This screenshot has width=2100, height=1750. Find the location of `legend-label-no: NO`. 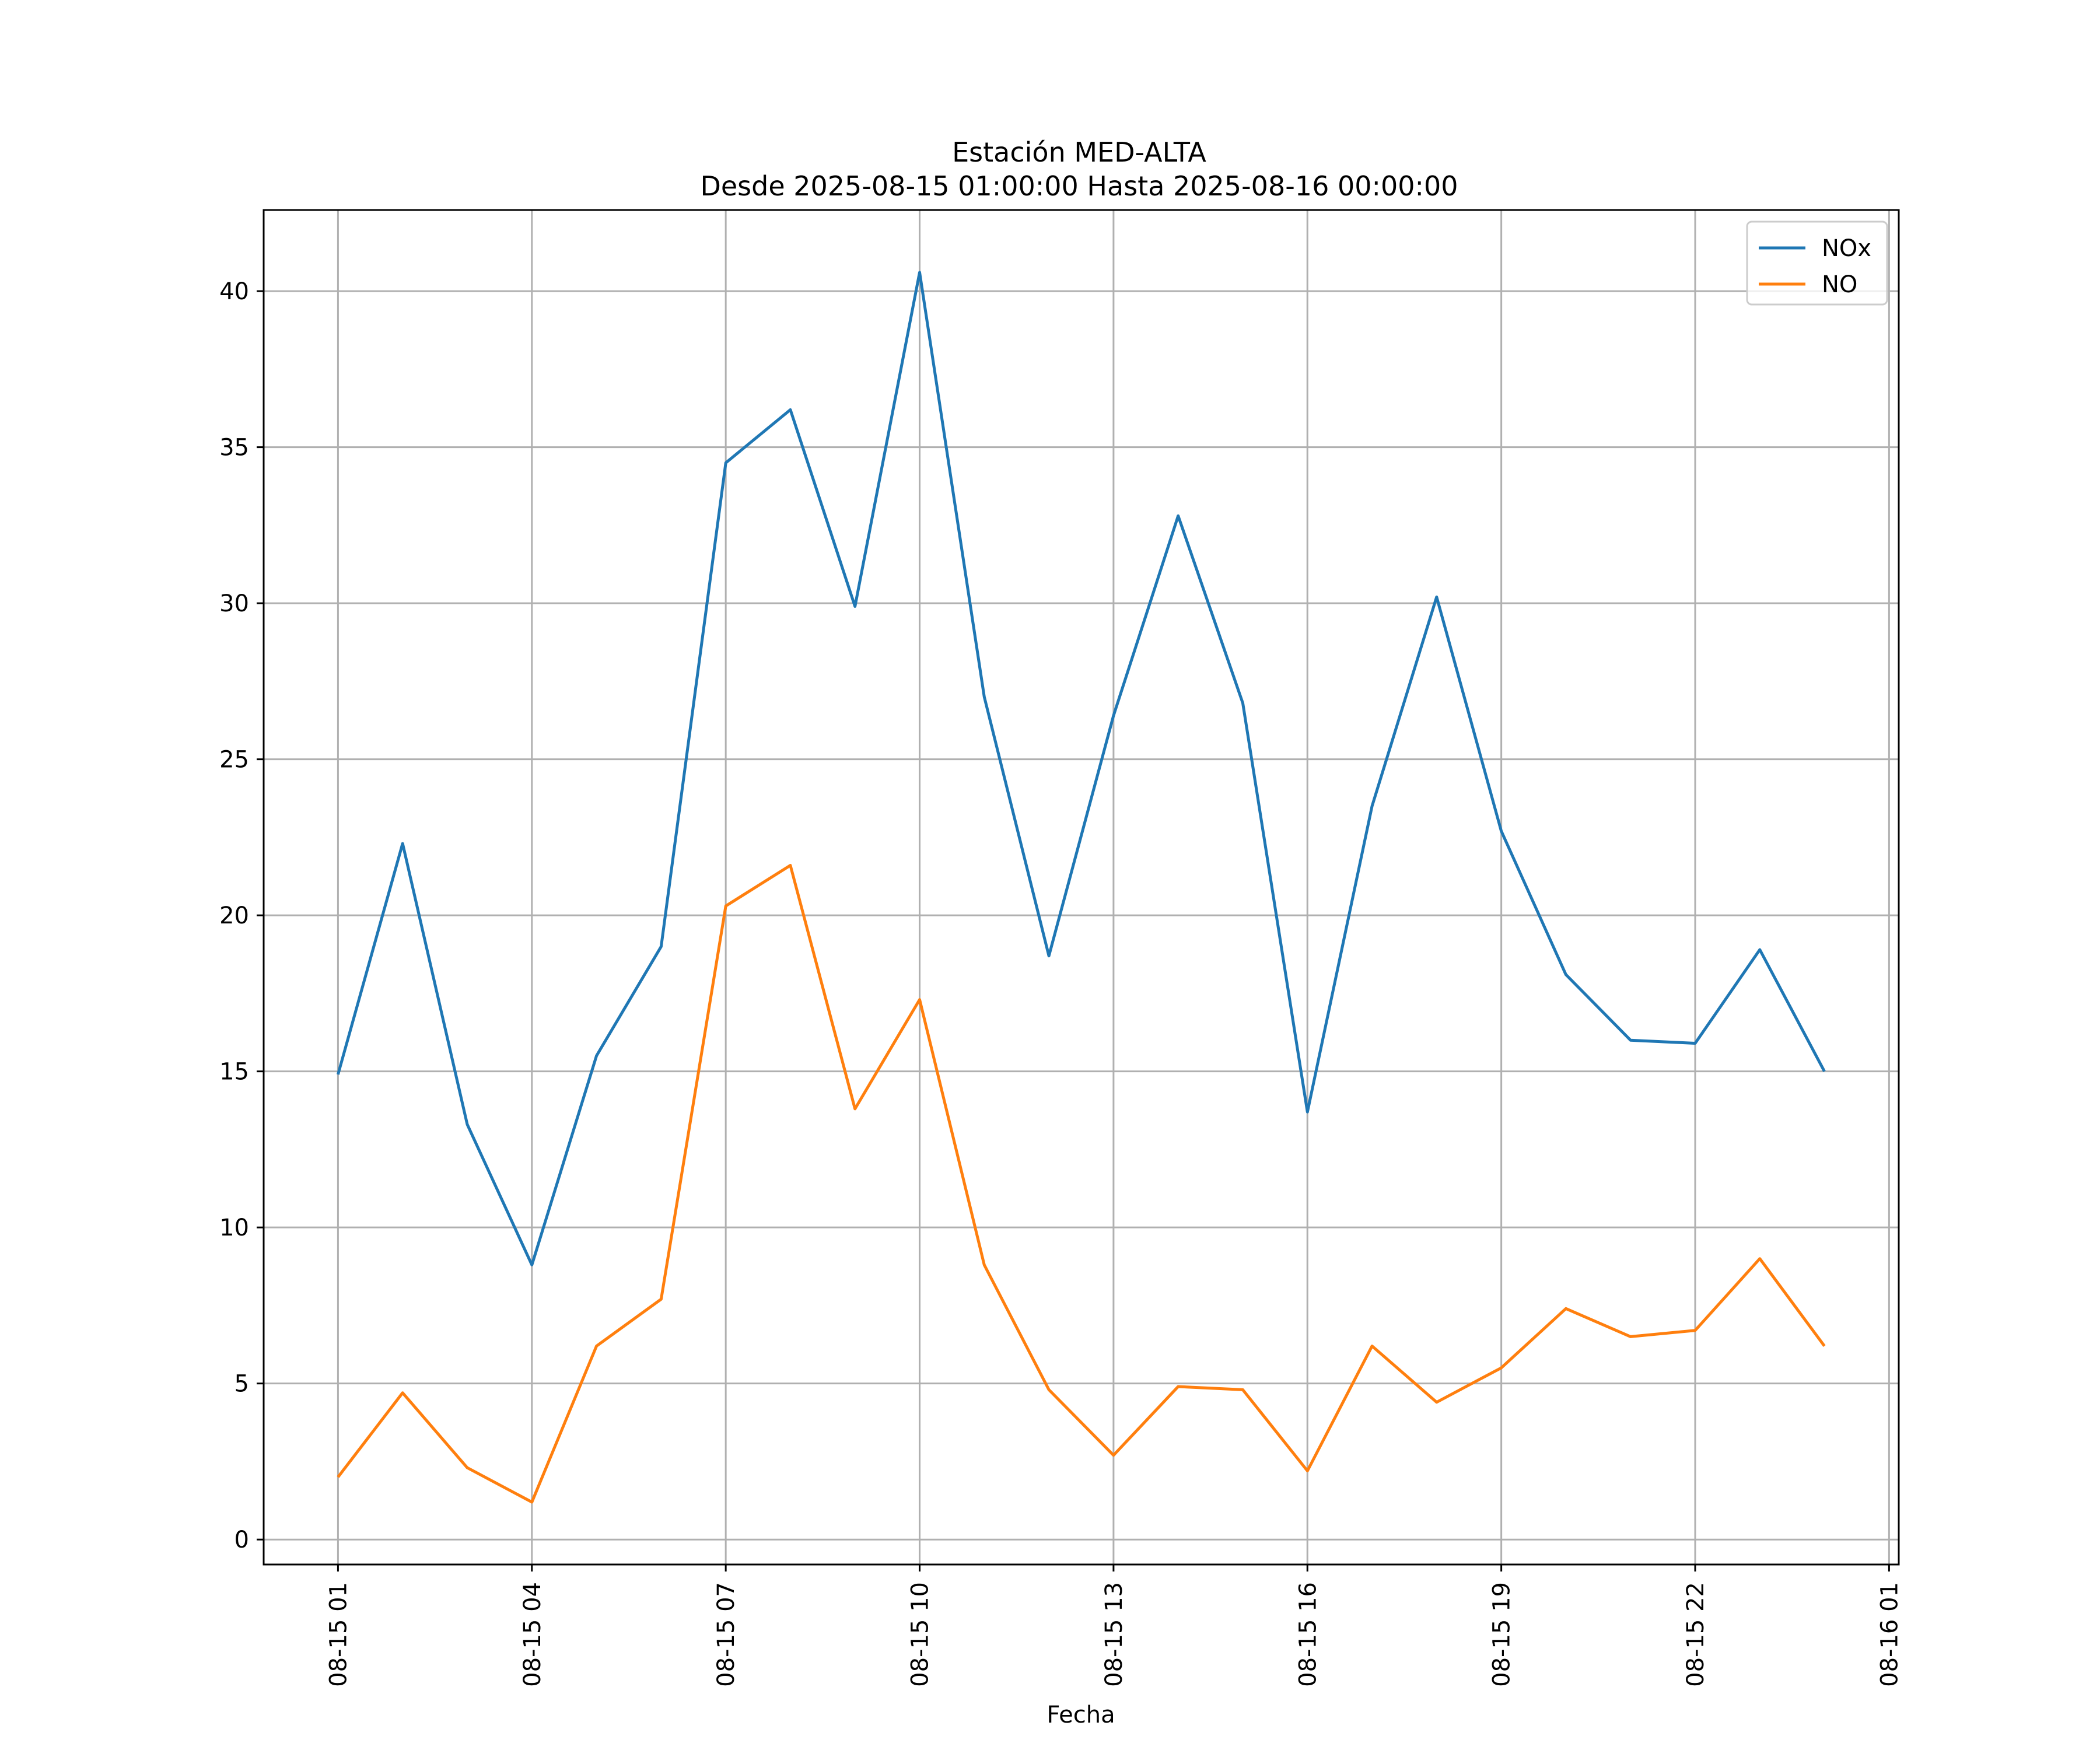

legend-label-no: NO is located at coordinates (1839, 284).